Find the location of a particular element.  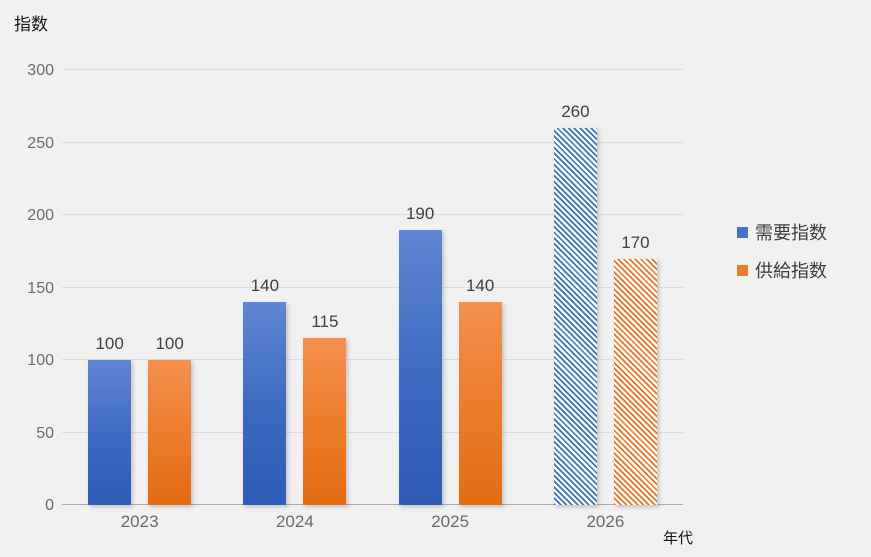

value-label: 260 is located at coordinates (575, 111).